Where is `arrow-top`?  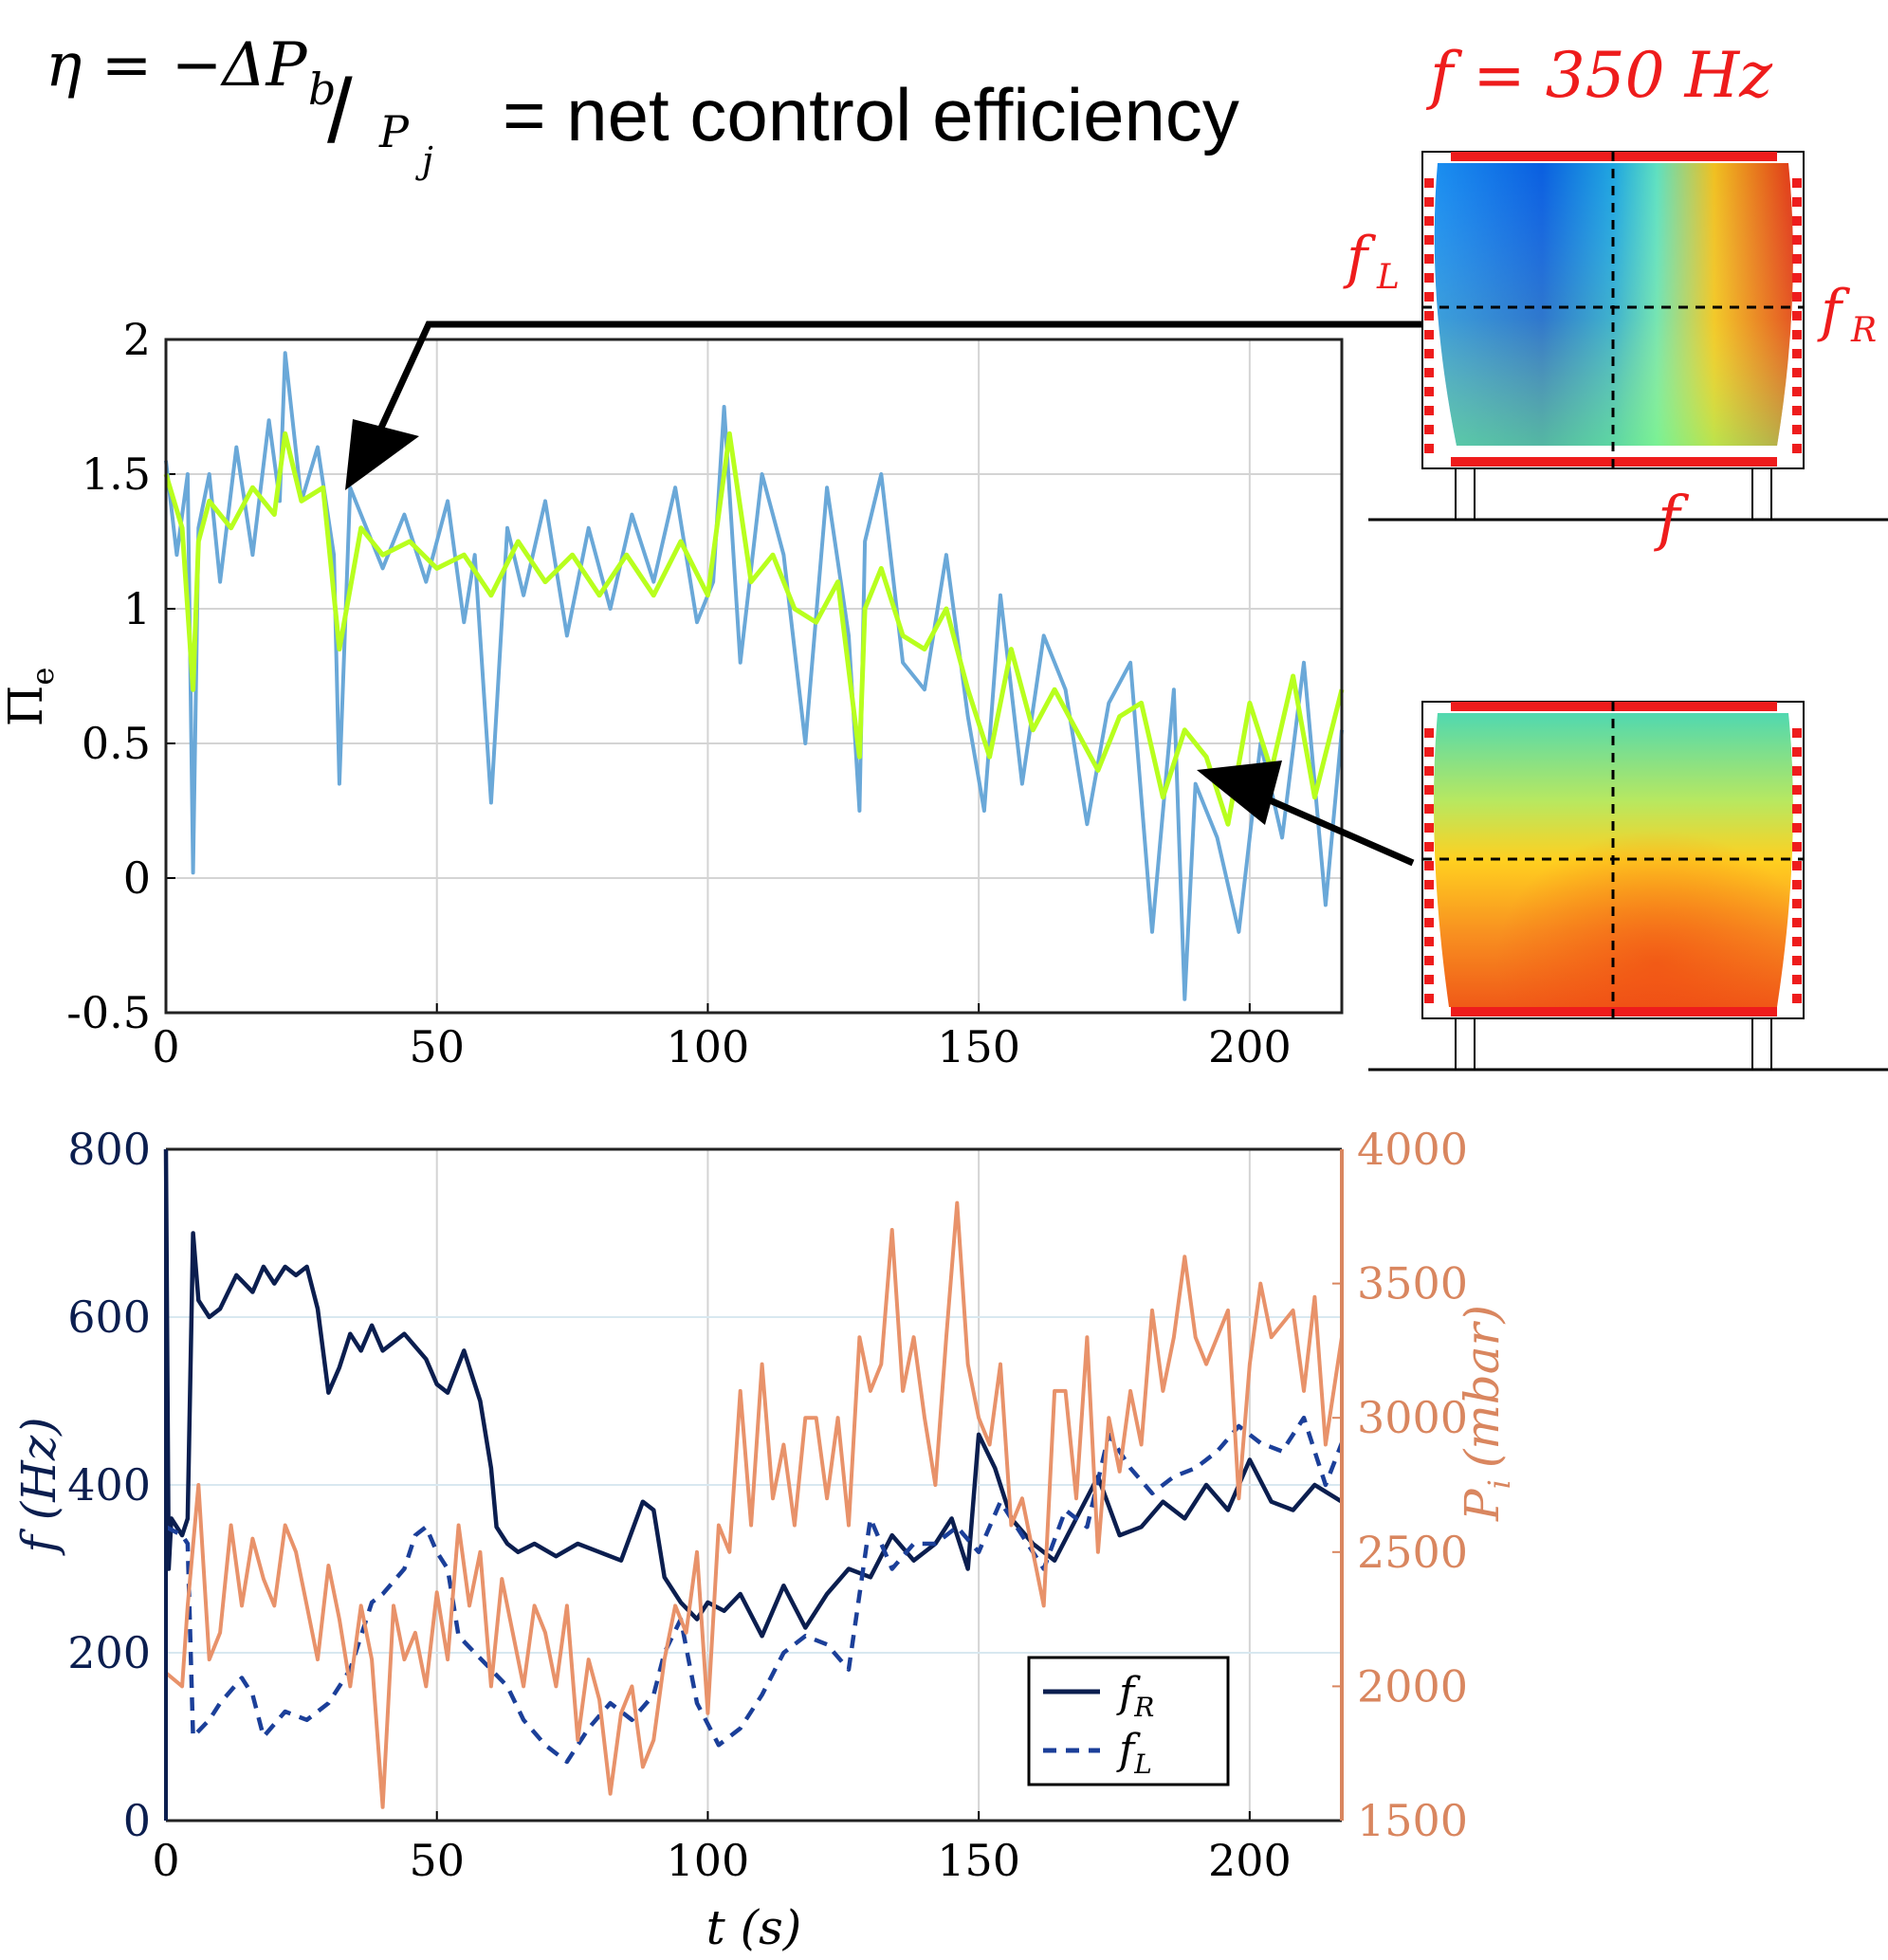 arrow-top is located at coordinates (892, 392).